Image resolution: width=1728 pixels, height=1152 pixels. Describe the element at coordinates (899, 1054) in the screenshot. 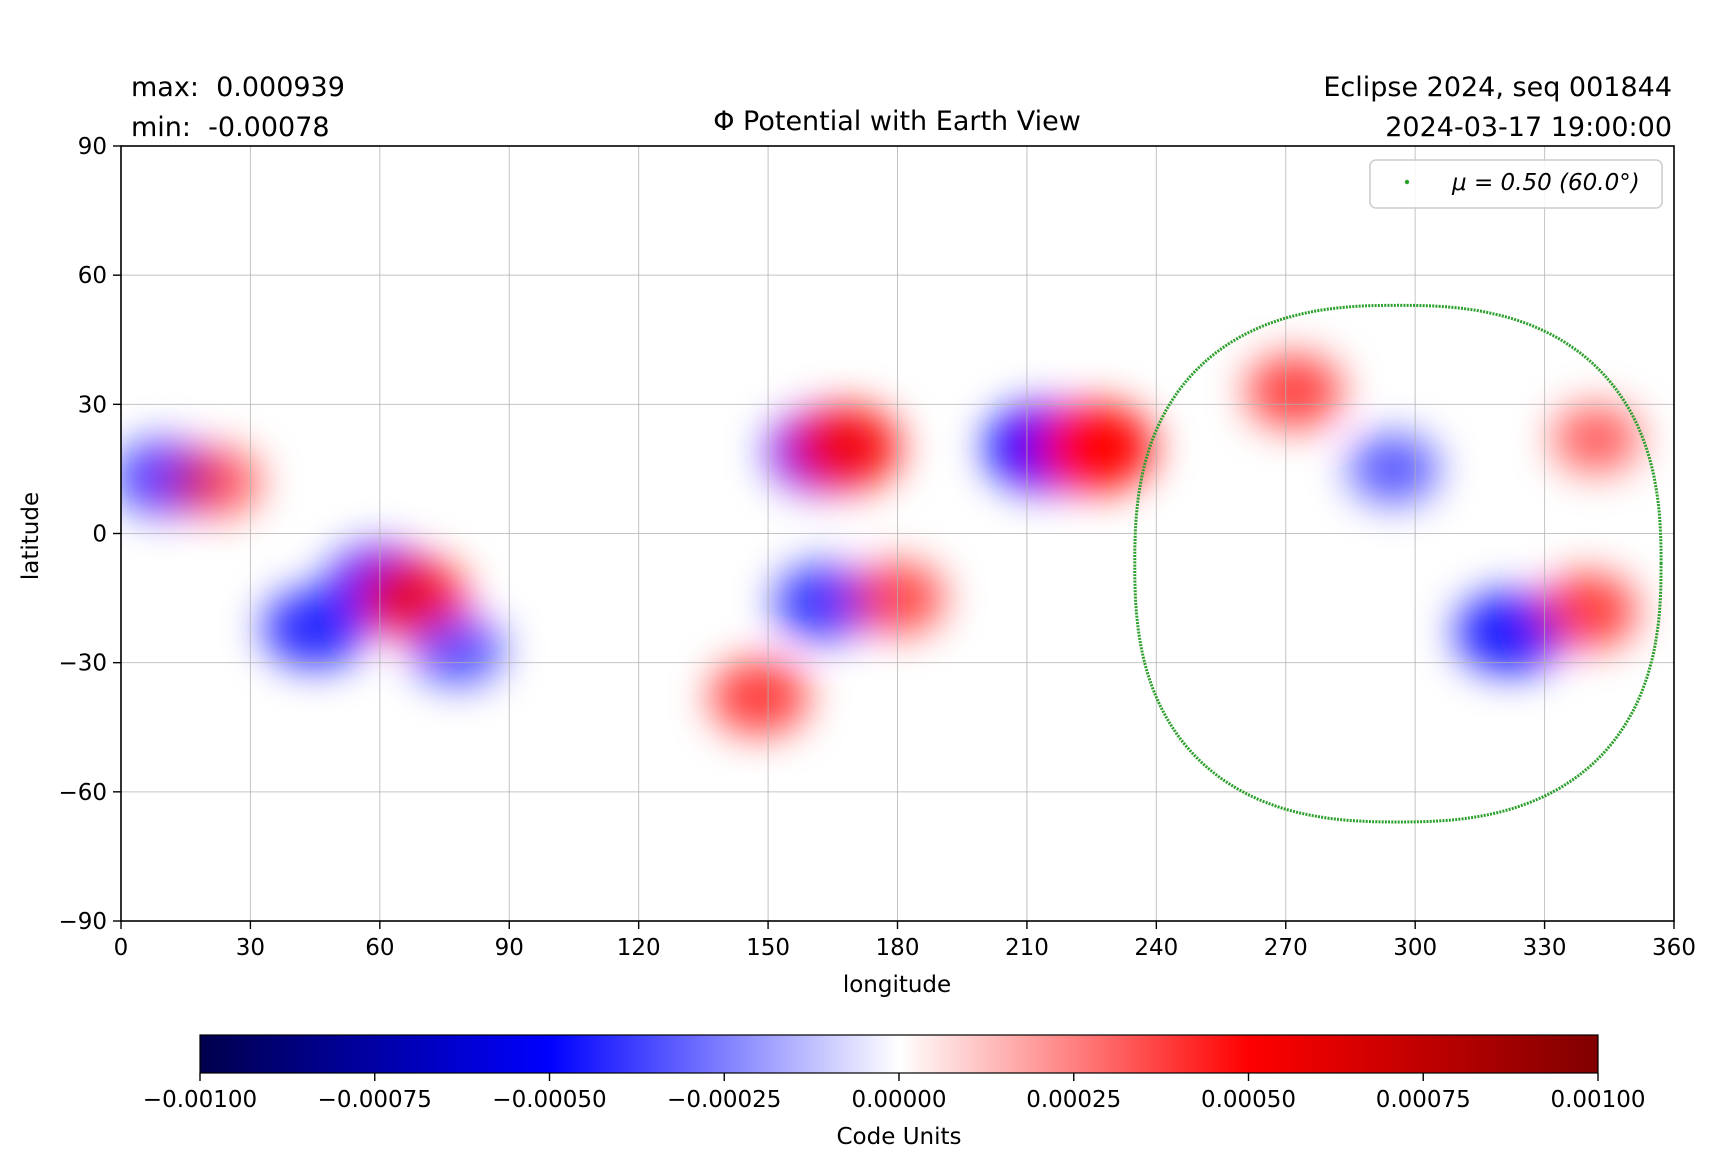

I see `colorbar` at that location.